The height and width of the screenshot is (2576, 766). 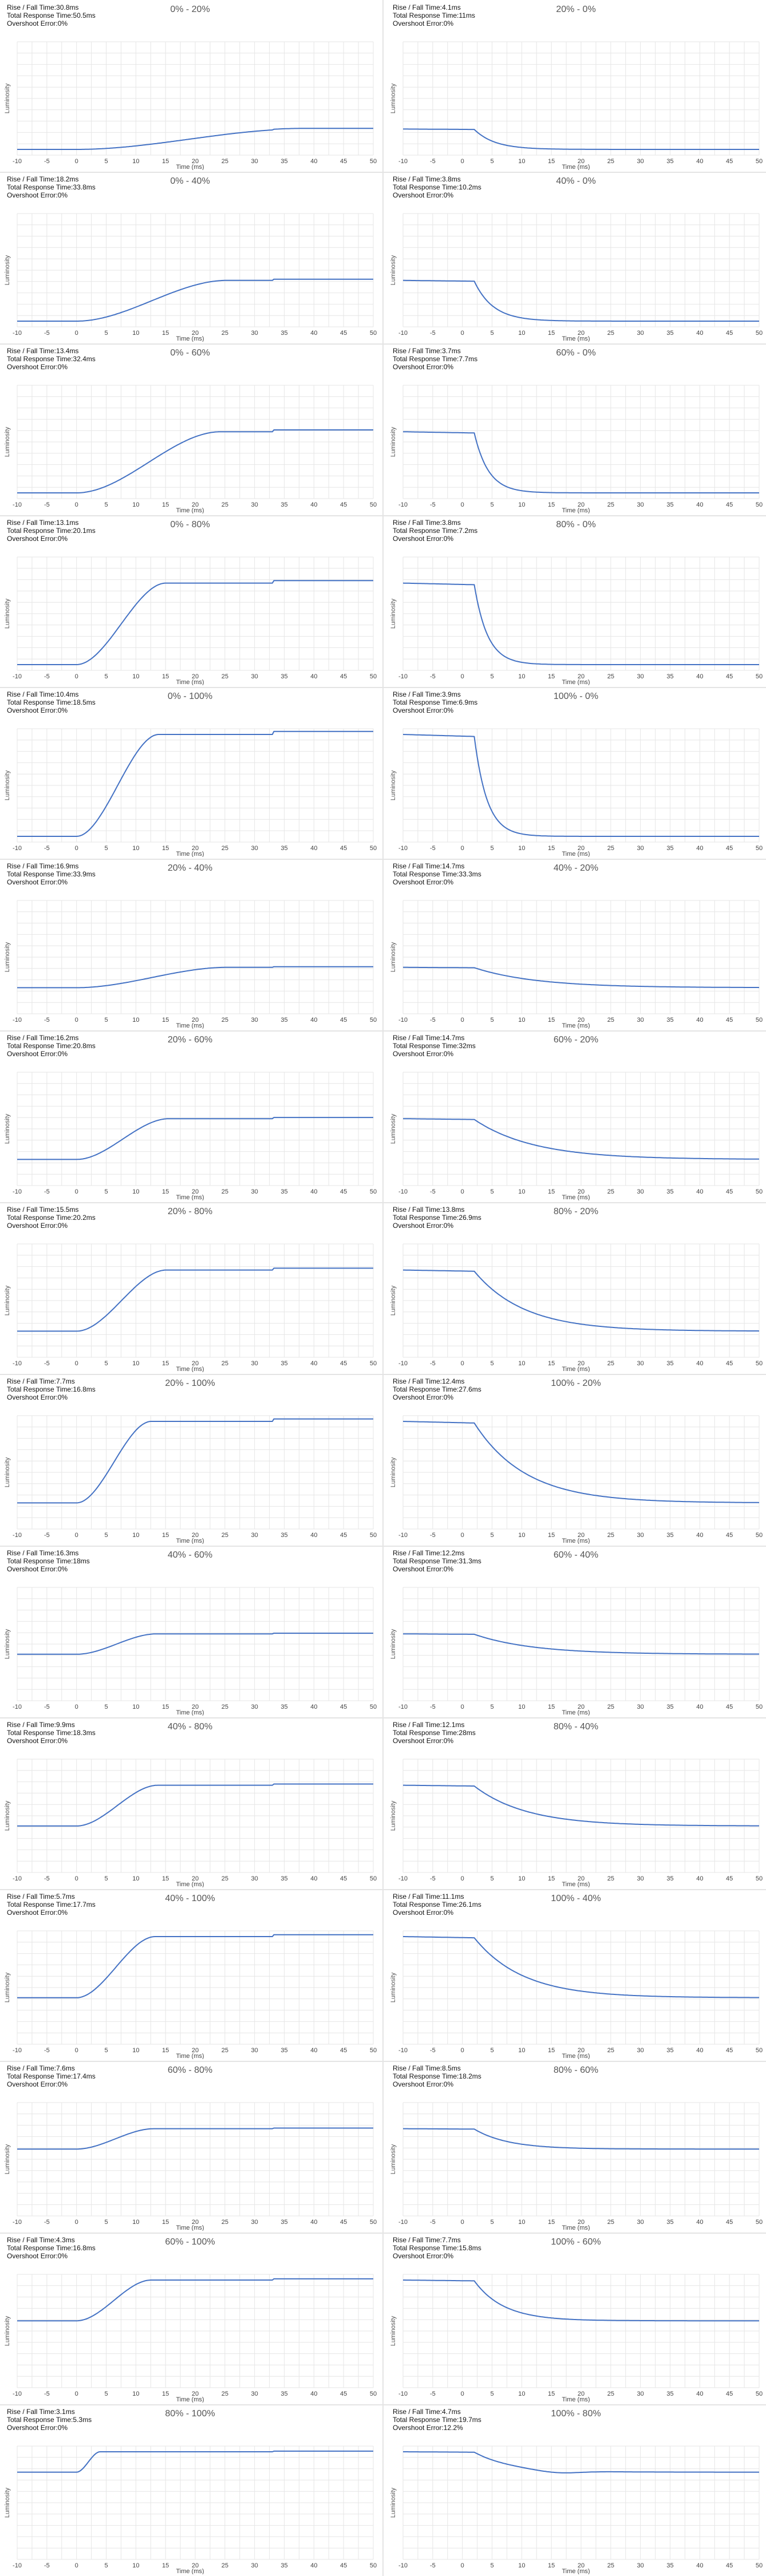 What do you see at coordinates (51, 531) in the screenshot?
I see `stat-text: Total Response Time:20.1ms` at bounding box center [51, 531].